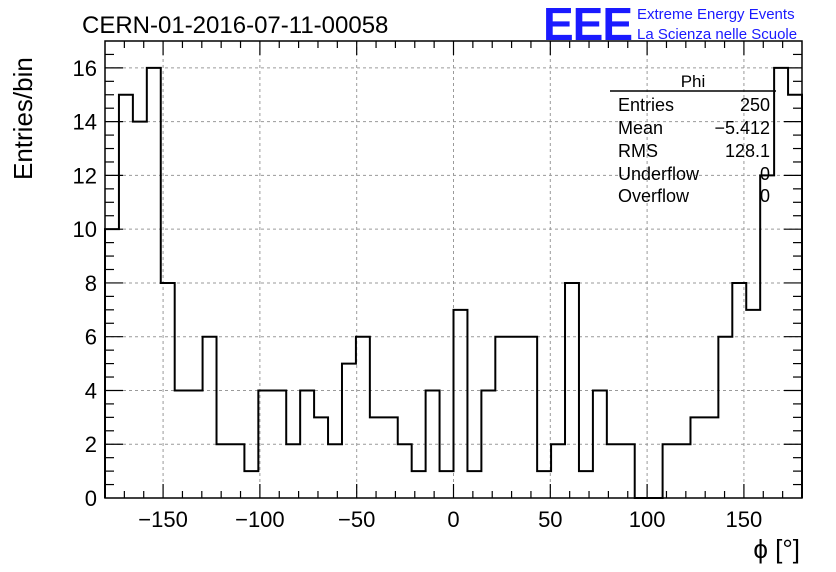 The width and height of the screenshot is (836, 572). What do you see at coordinates (85, 68) in the screenshot?
I see `y-tick-label: 16` at bounding box center [85, 68].